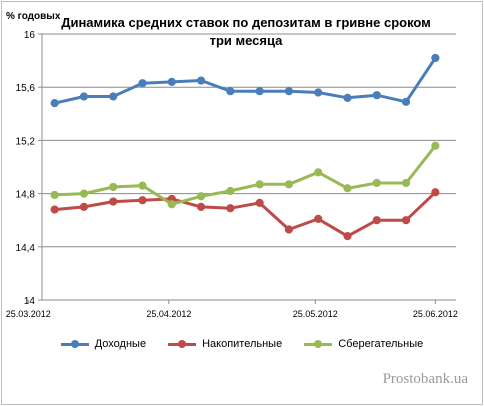  Describe the element at coordinates (30, 301) in the screenshot. I see `y-tick-label-0: 14` at that location.